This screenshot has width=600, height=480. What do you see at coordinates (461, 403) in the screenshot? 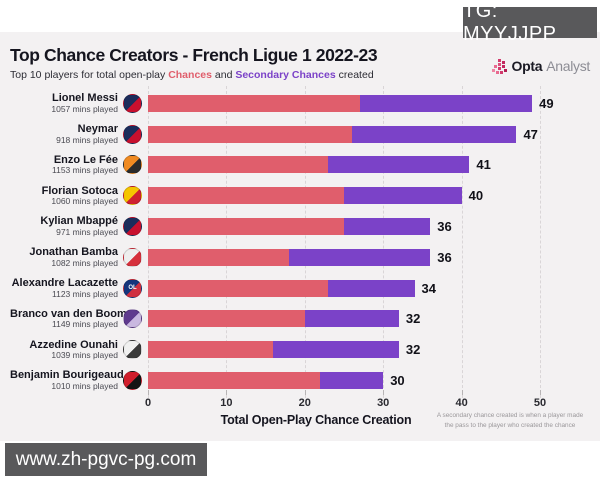
I see `x-tick-label: 40` at bounding box center [461, 403].